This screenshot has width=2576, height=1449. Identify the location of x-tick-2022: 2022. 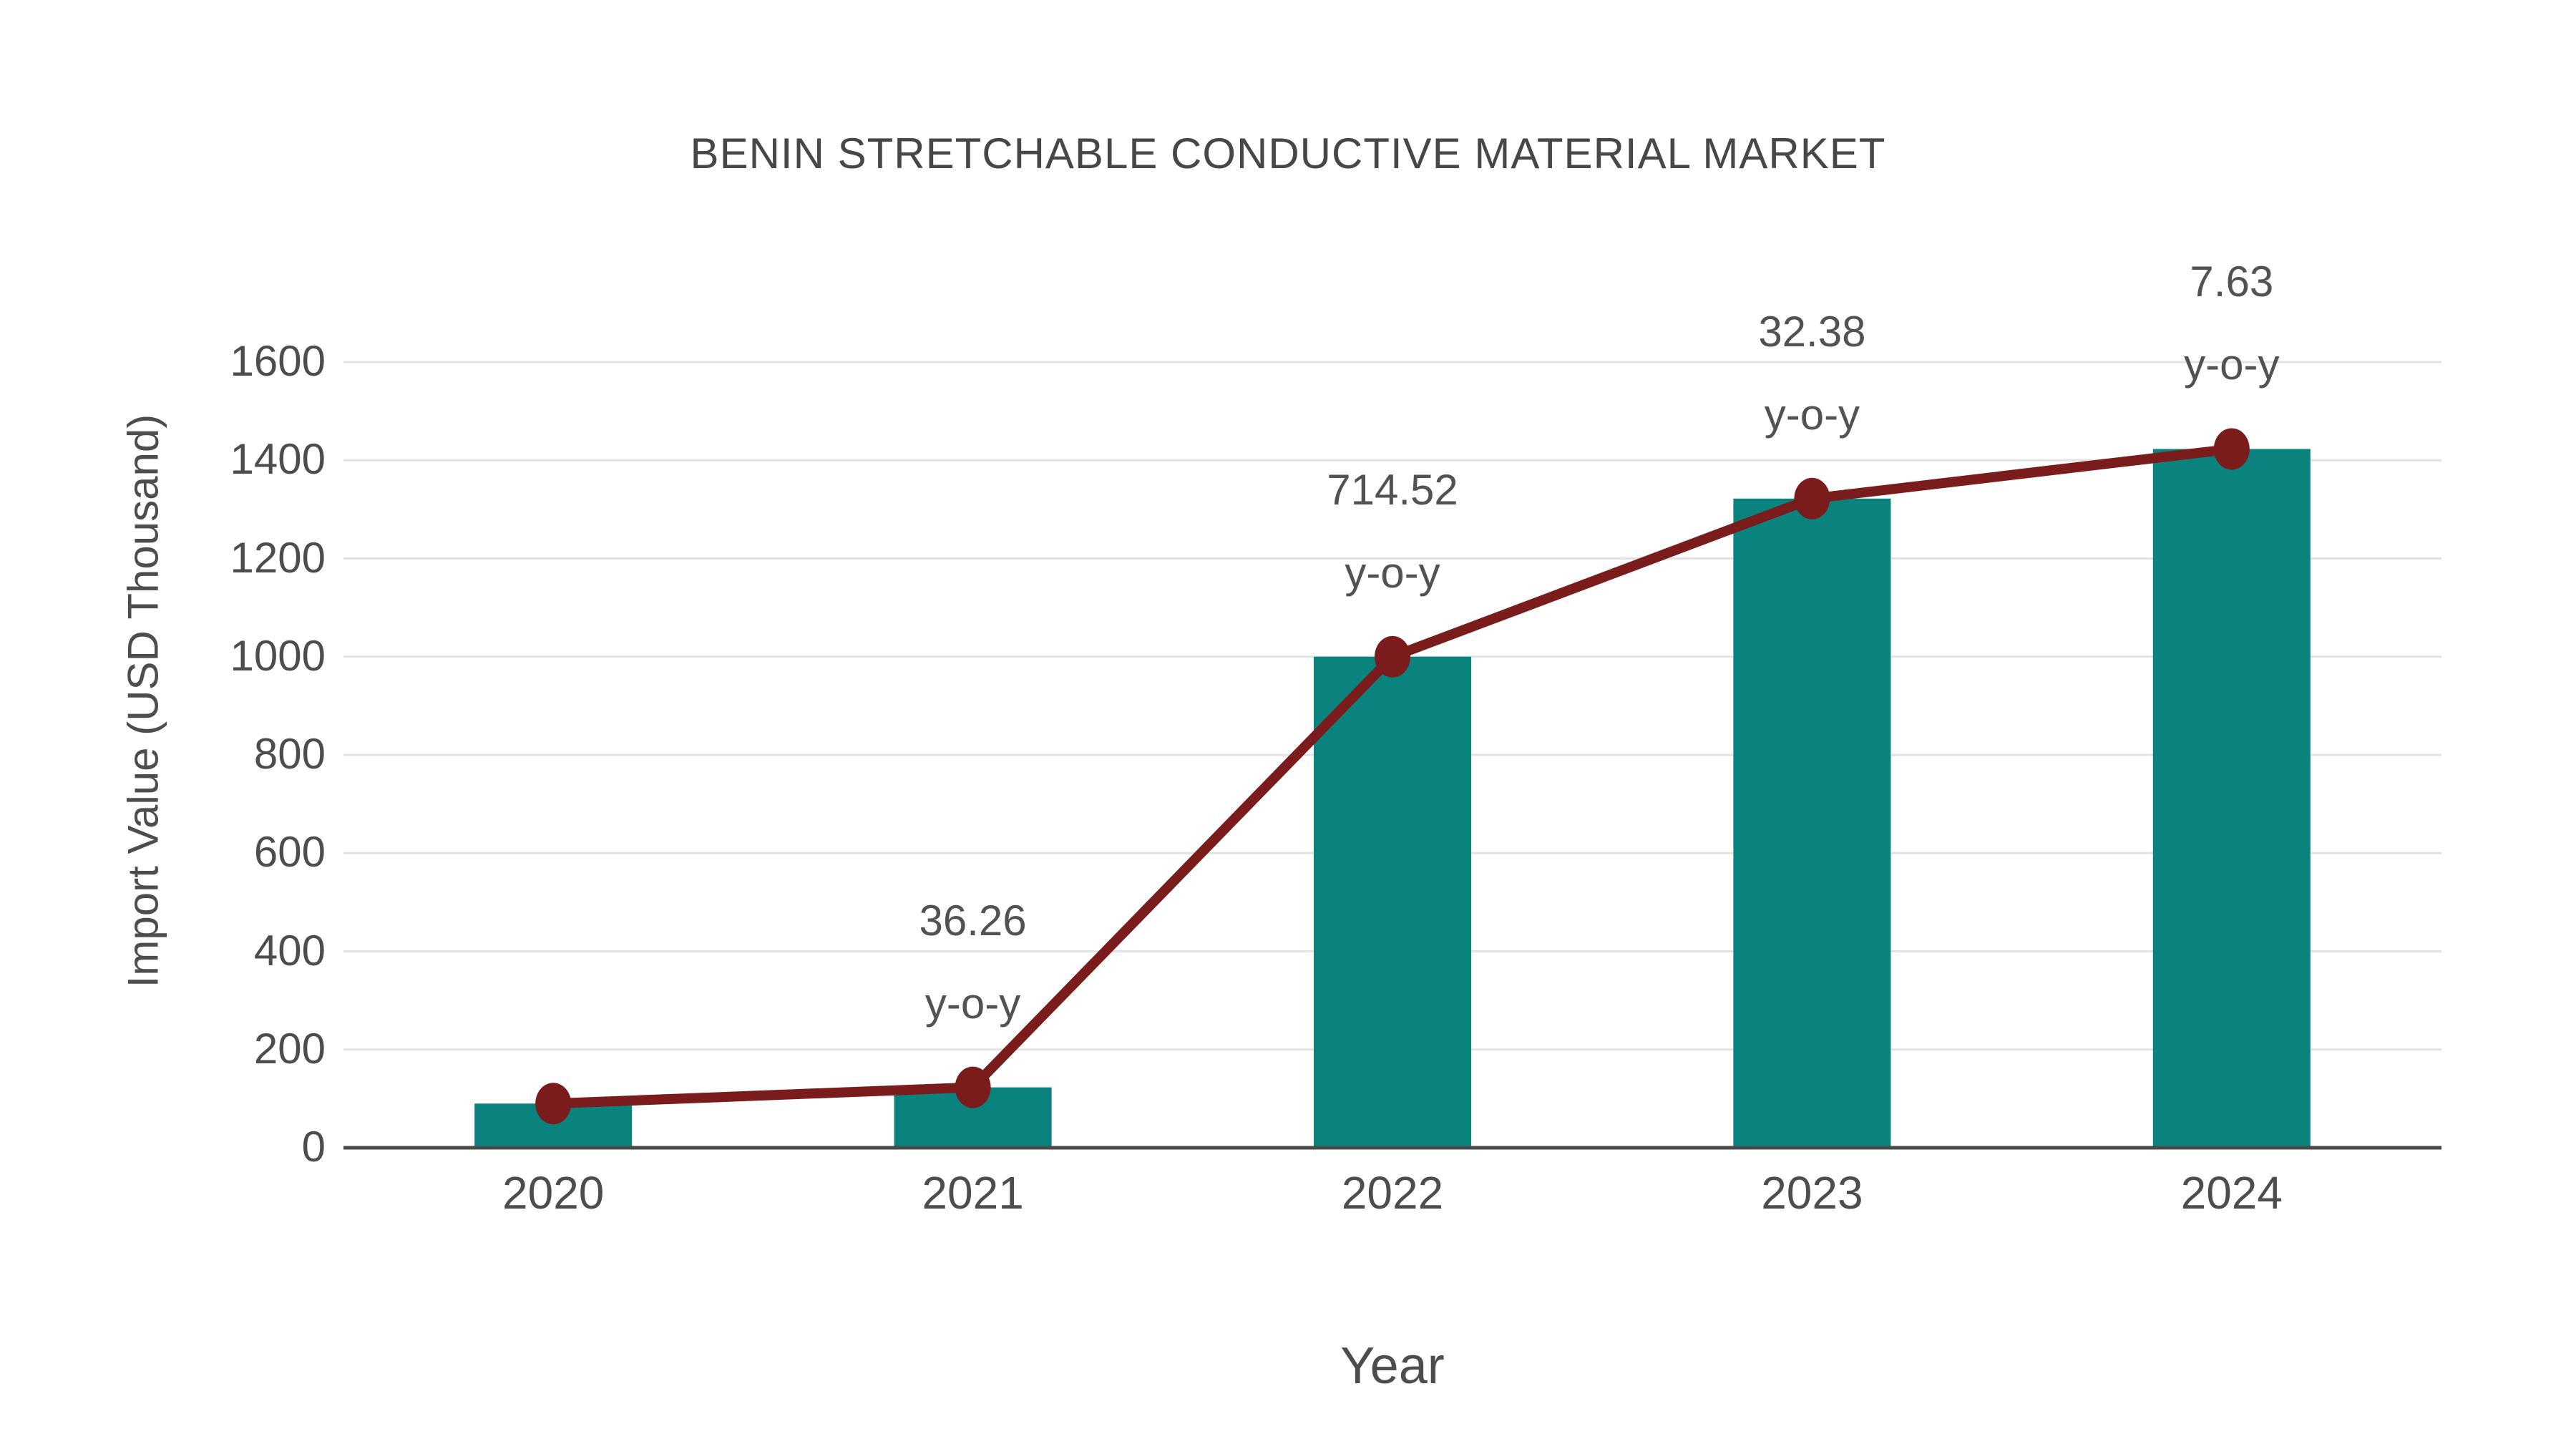
(1392, 1193).